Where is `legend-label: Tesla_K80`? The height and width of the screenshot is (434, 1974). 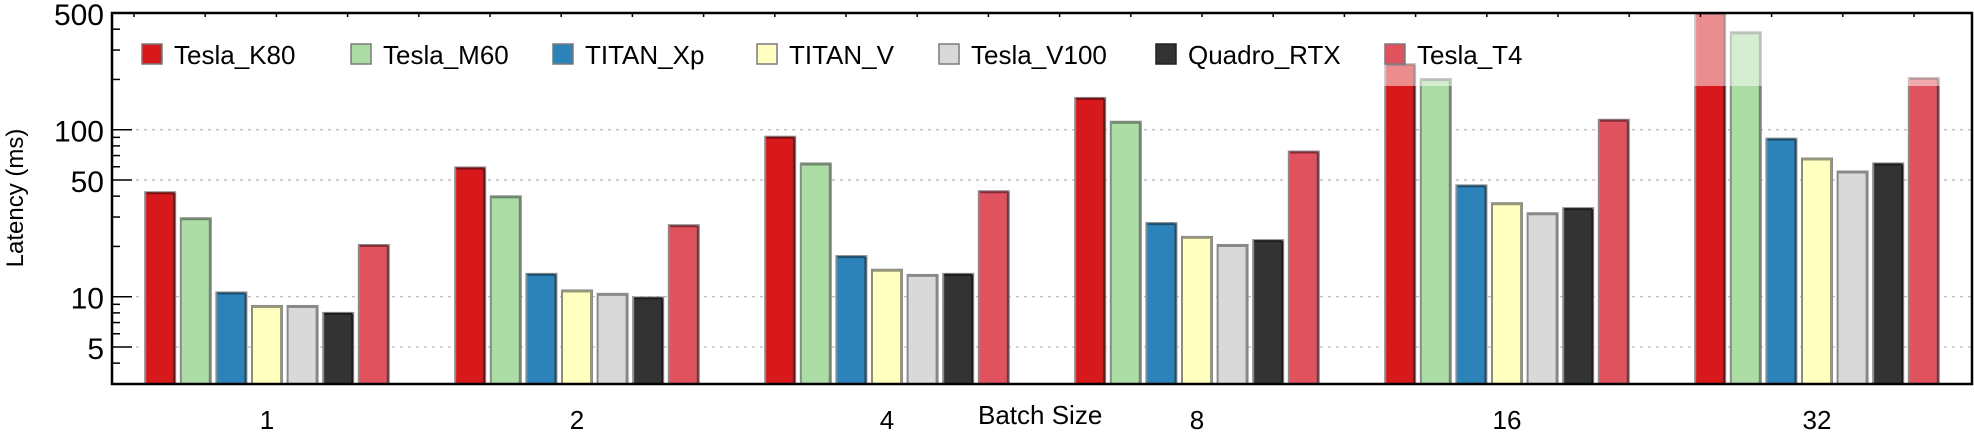 legend-label: Tesla_K80 is located at coordinates (234, 55).